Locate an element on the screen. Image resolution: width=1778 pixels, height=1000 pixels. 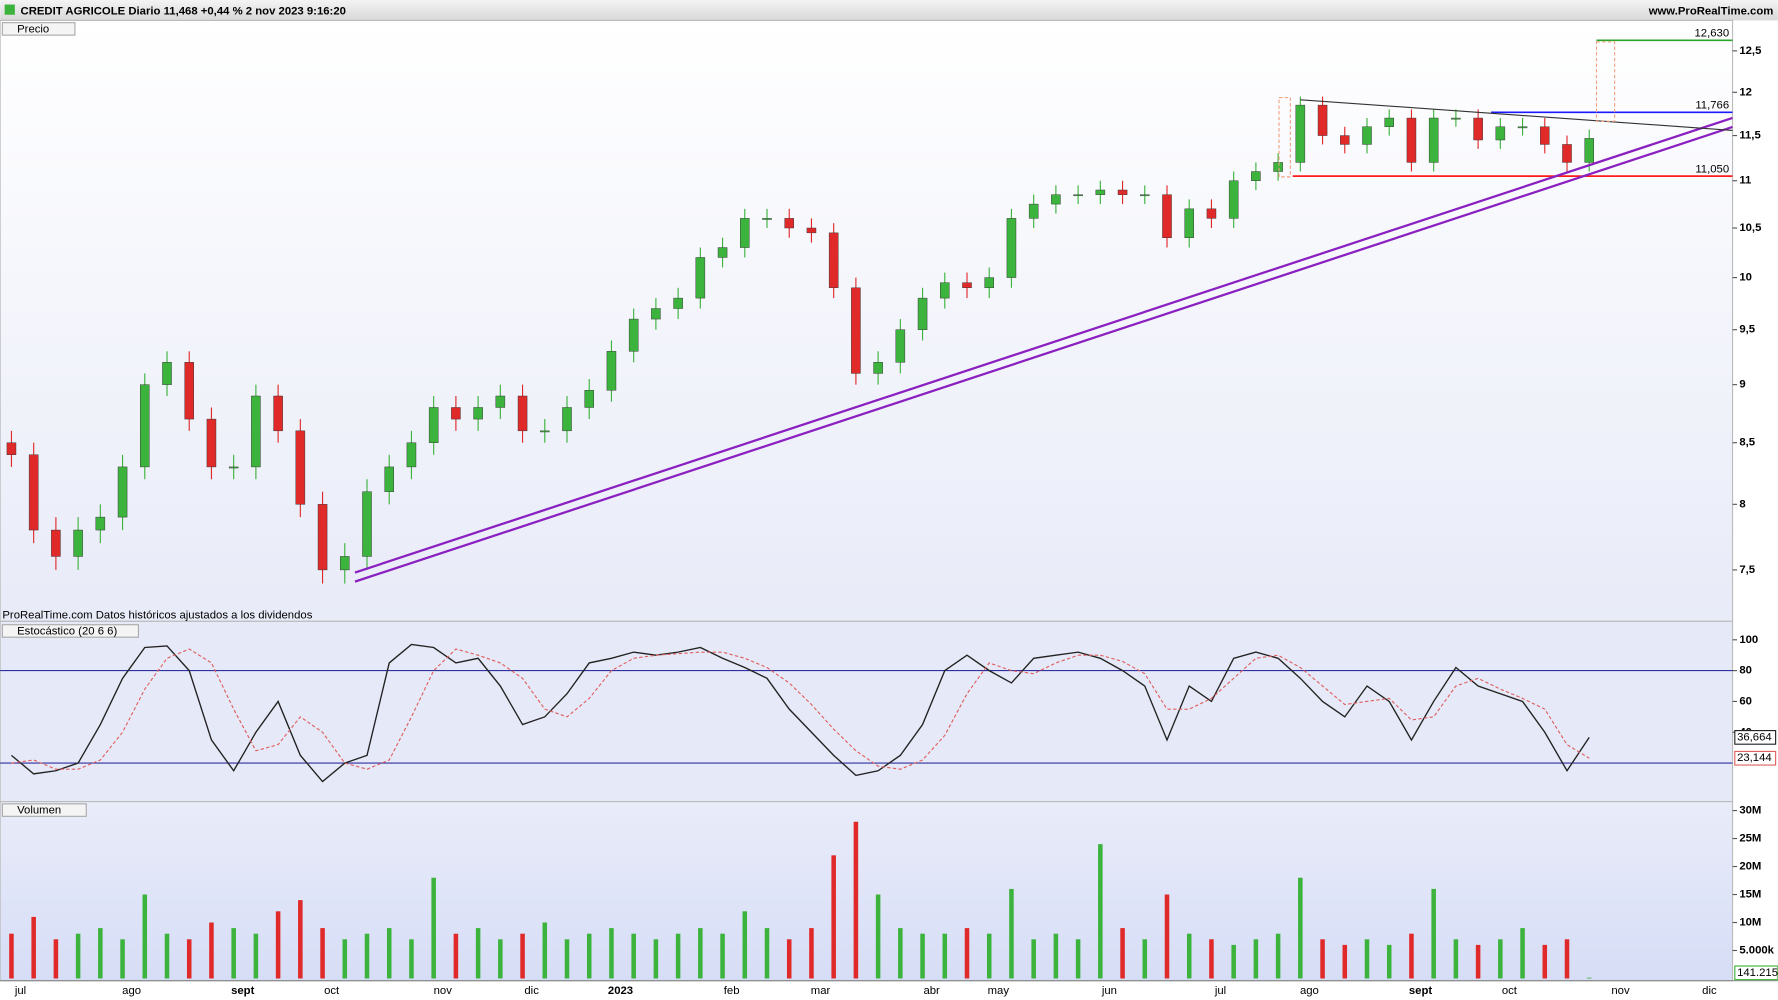
last-value-label: 36,664 is located at coordinates (1754, 737).